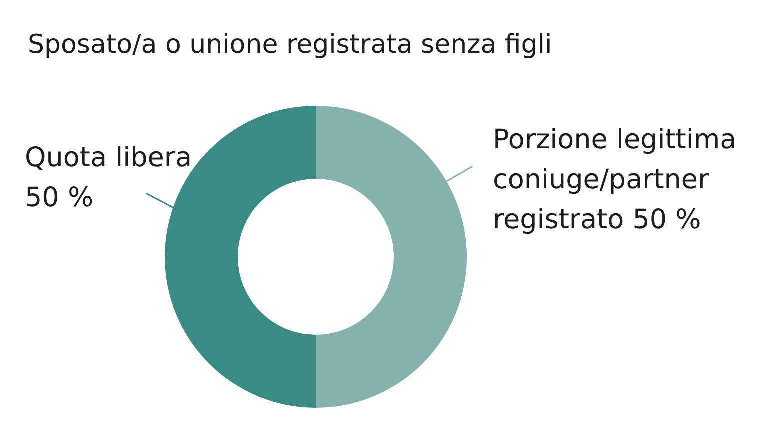  Describe the element at coordinates (59, 198) in the screenshot. I see `data-label: 50 %` at that location.